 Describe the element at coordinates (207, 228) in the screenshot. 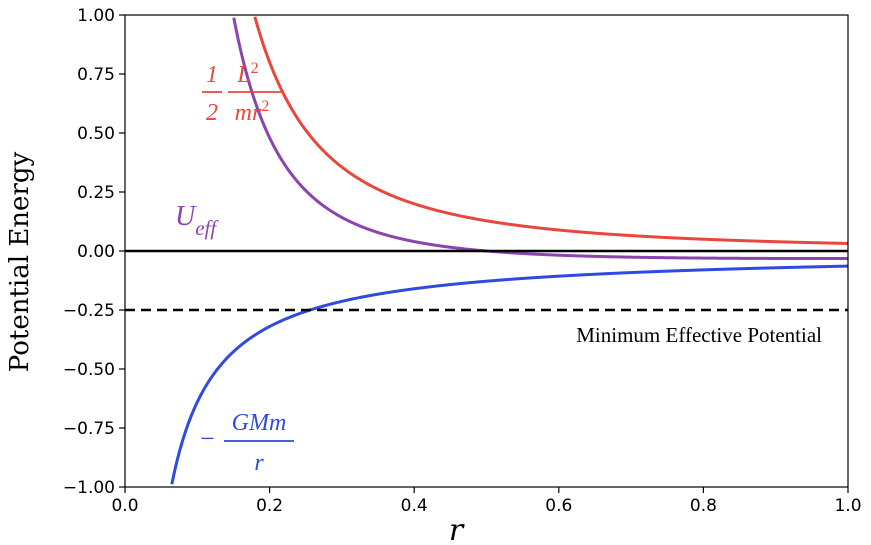

I see `ueff-subscript: eff` at that location.